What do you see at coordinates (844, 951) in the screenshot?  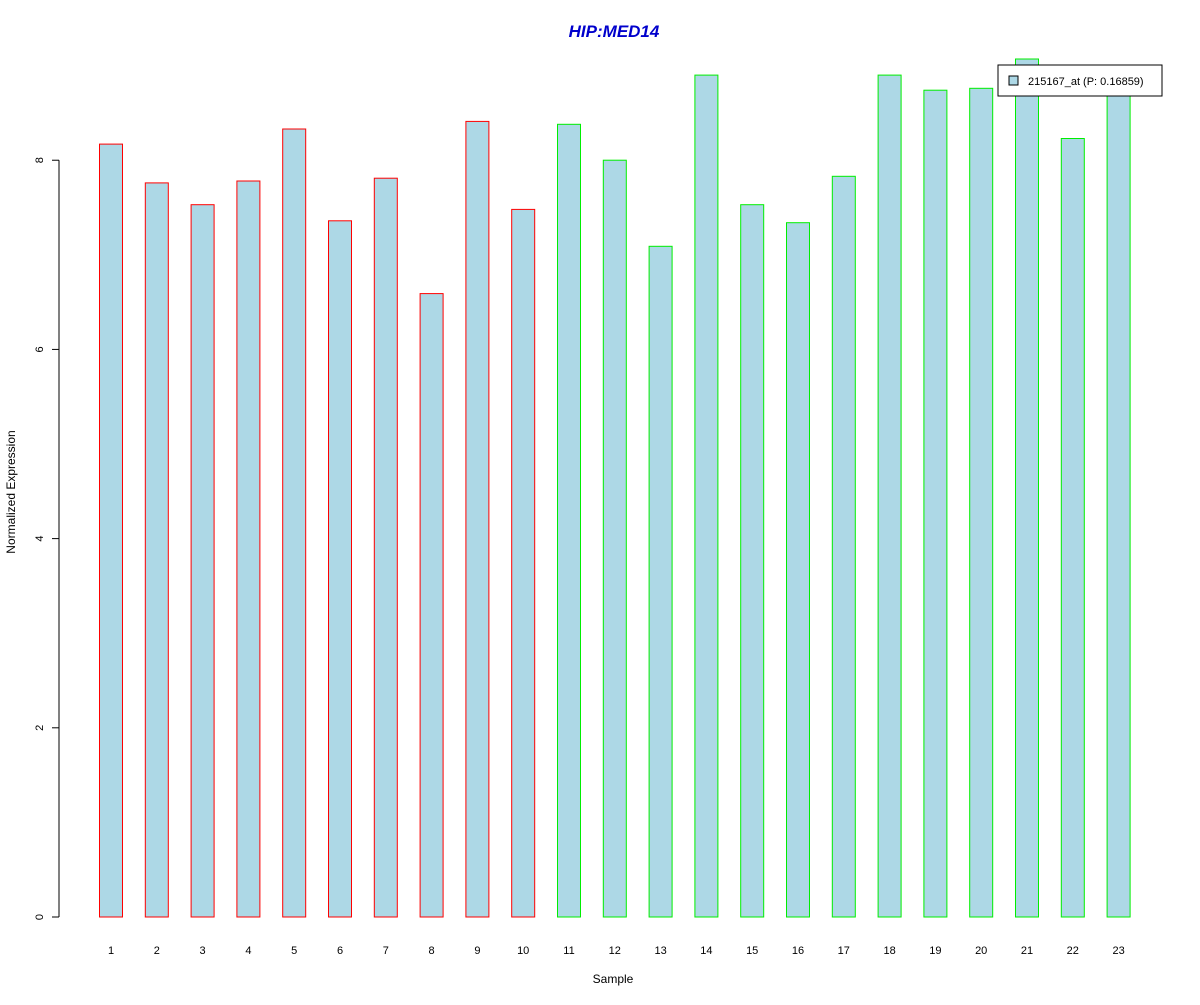 I see `x-tick-label: 17` at bounding box center [844, 951].